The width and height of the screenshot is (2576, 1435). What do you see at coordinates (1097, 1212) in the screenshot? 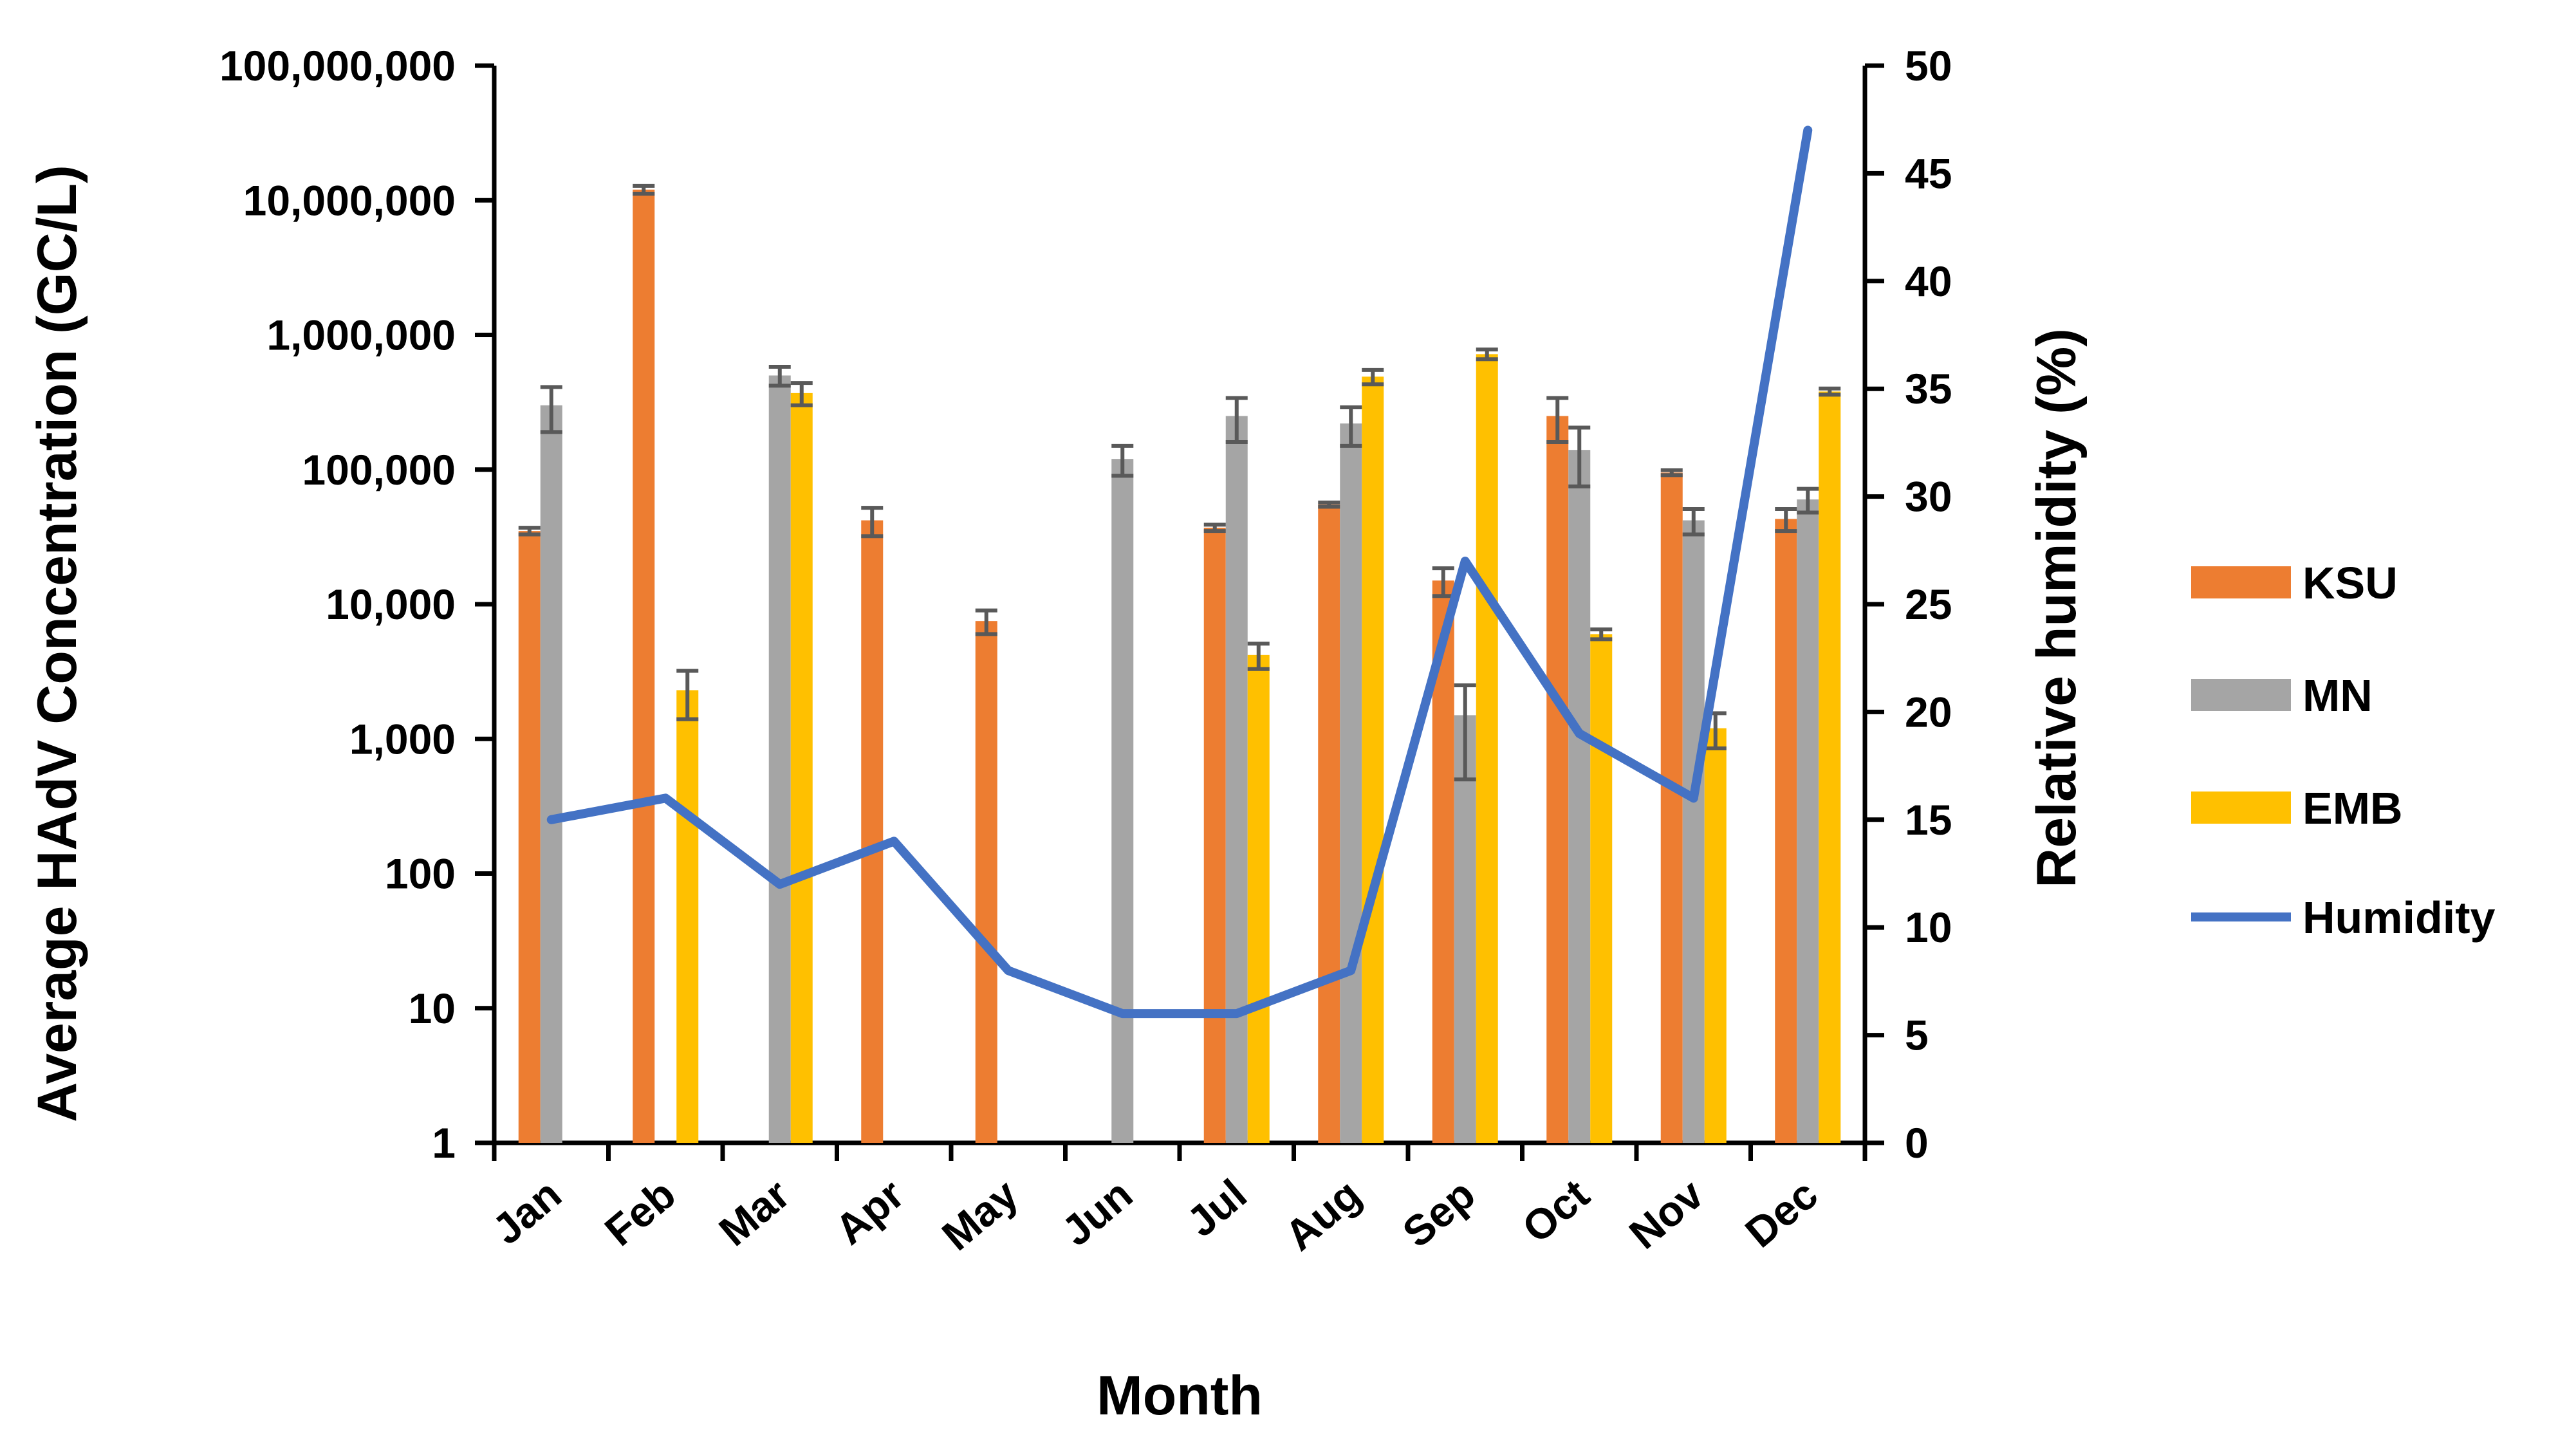
I see `x-tick-label: Jun` at bounding box center [1097, 1212].